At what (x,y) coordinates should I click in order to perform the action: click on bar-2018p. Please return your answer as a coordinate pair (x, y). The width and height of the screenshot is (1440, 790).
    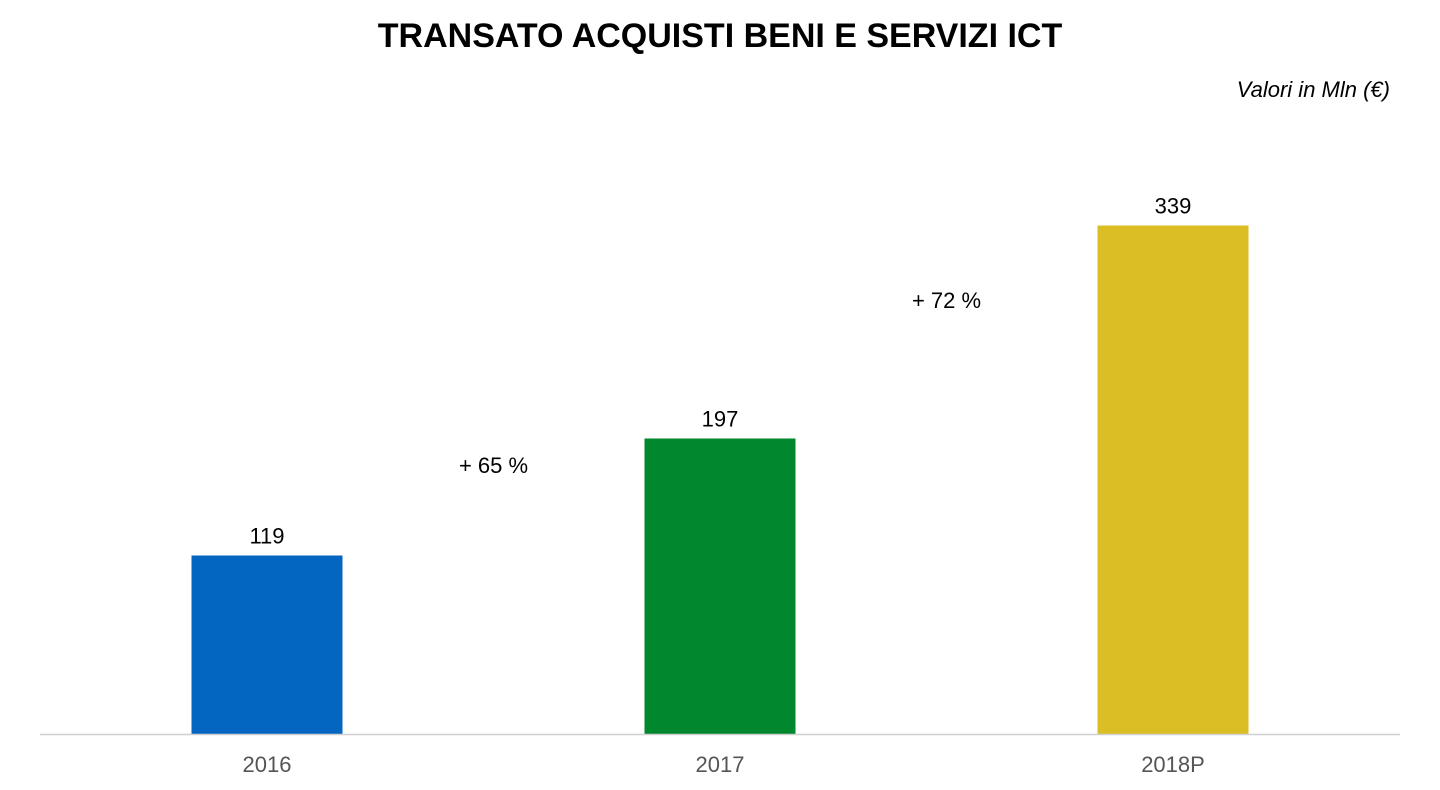
    Looking at the image, I should click on (1173, 479).